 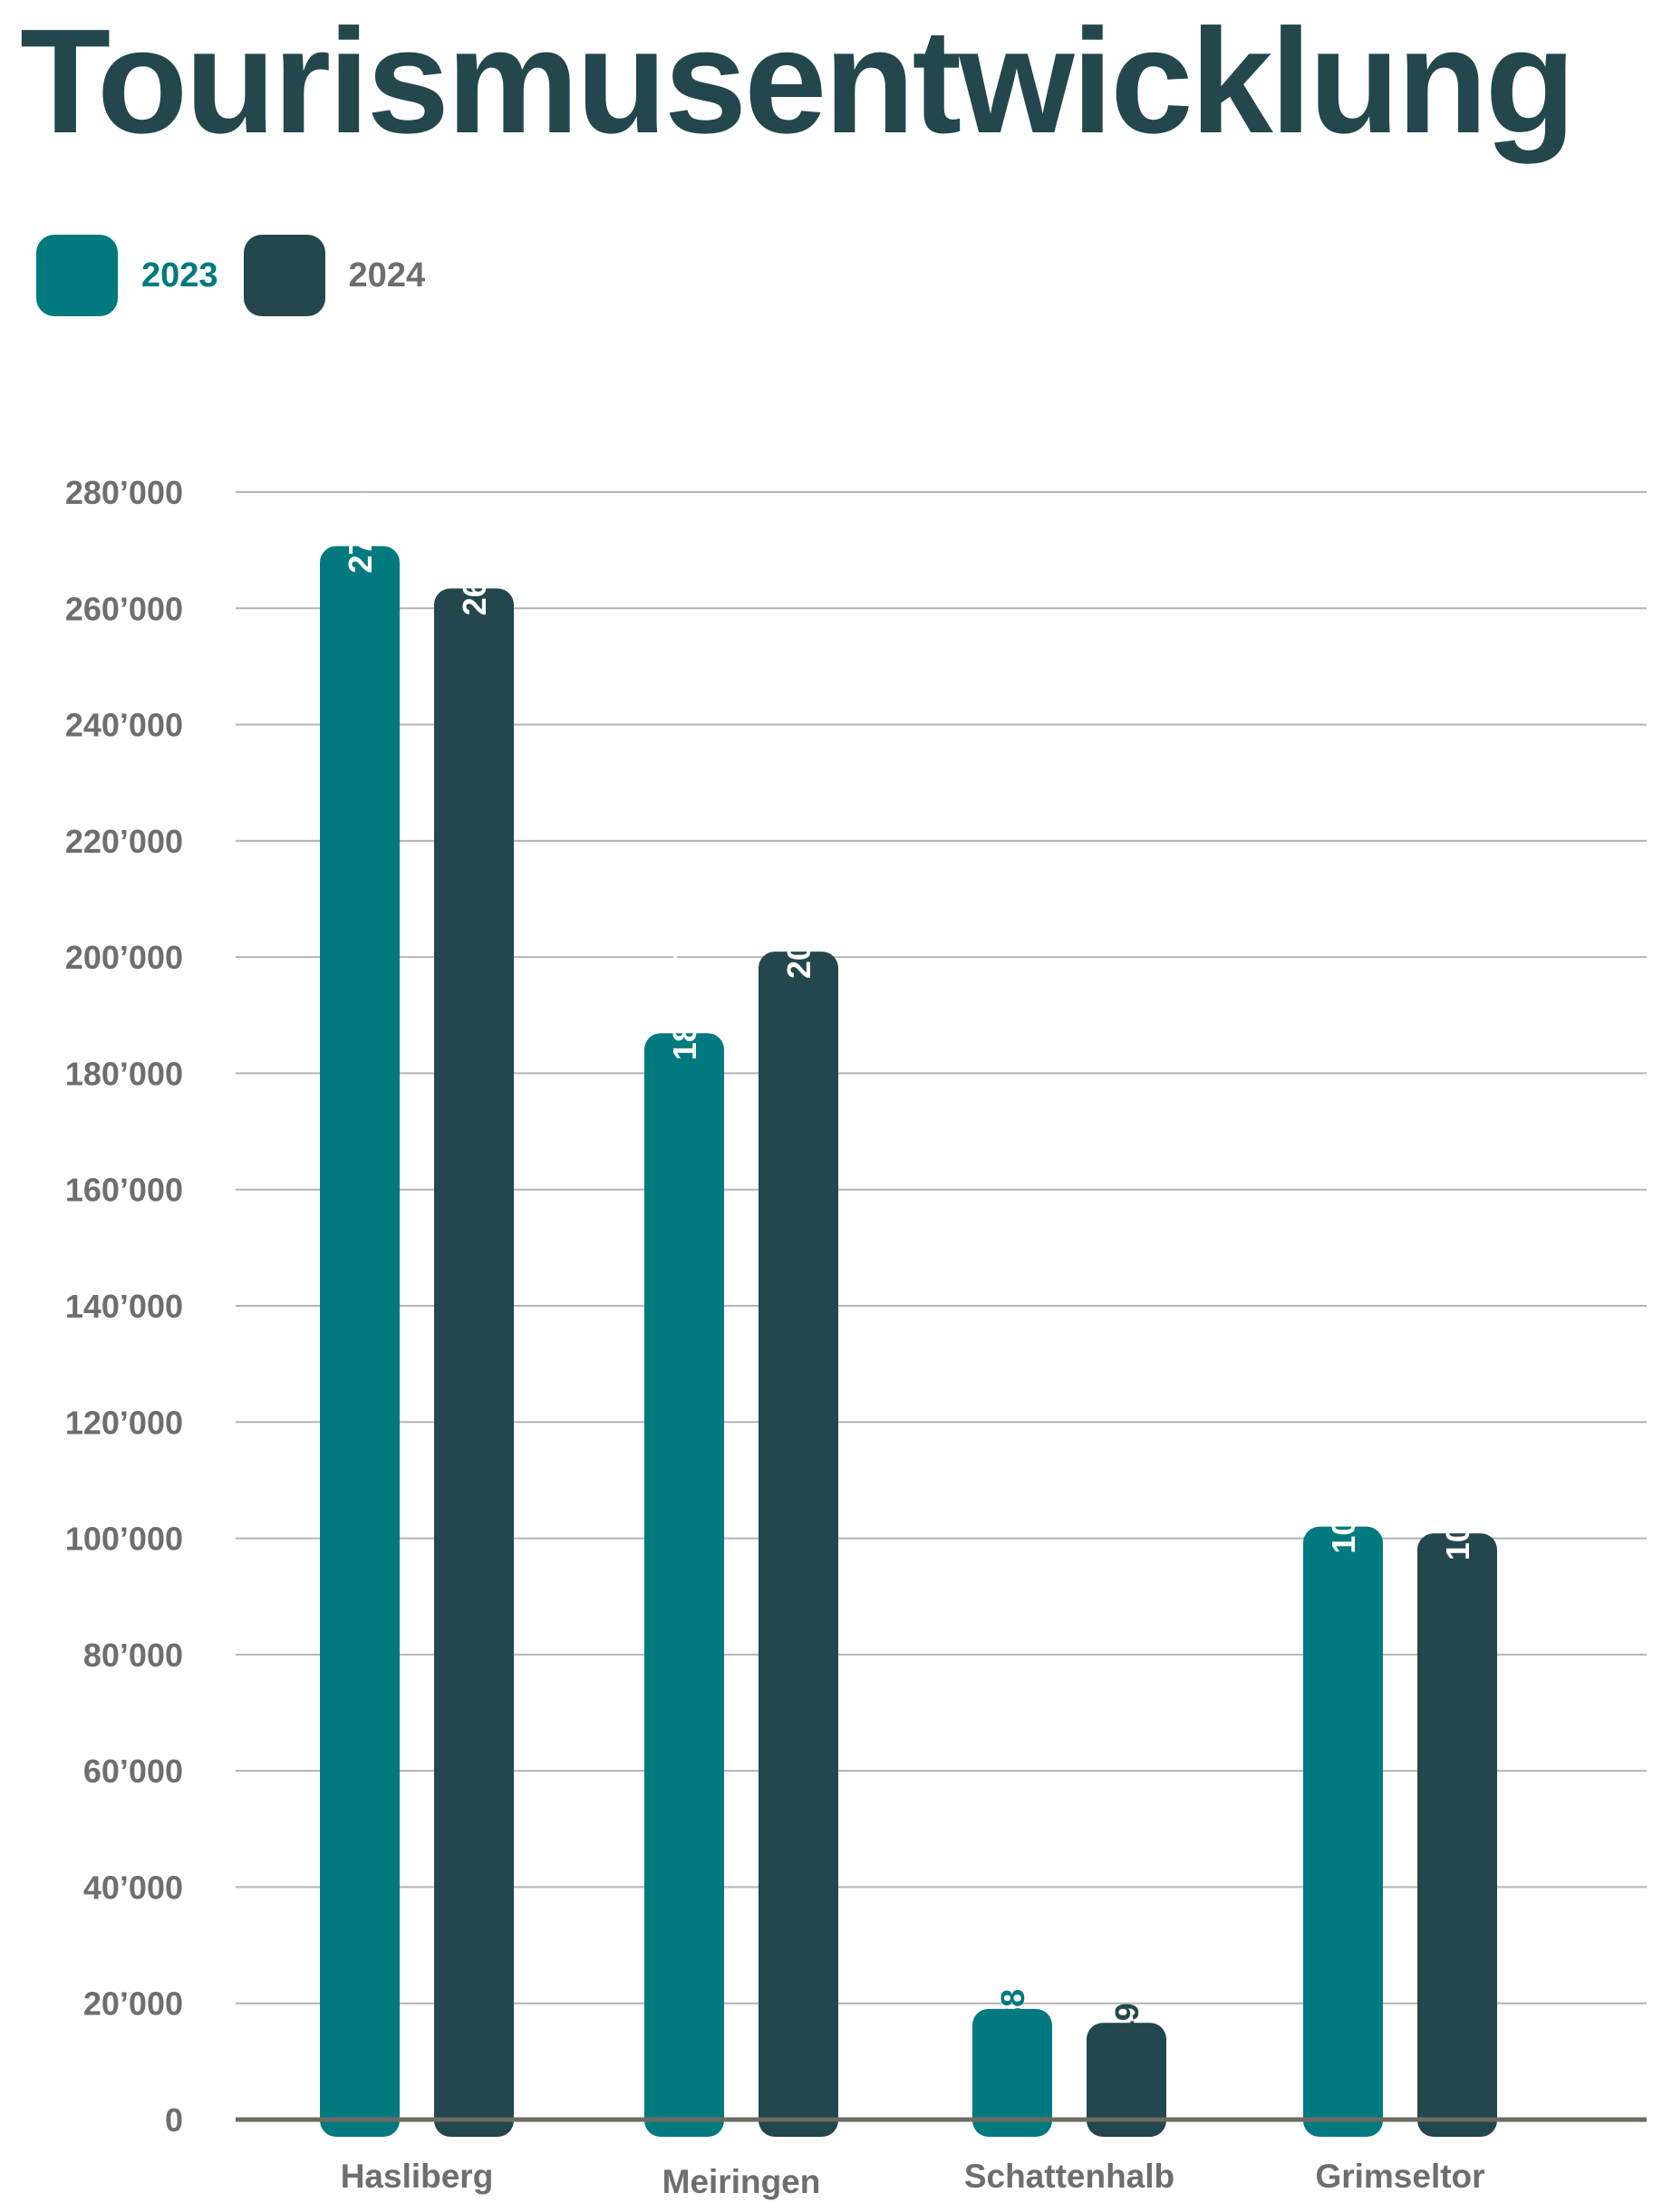 I want to click on bar-2023-grimseltor, so click(x=1343, y=1831).